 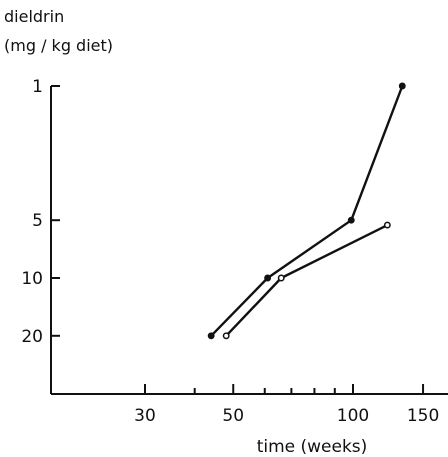 I want to click on x-axis-title: time (weeks), so click(x=312, y=447).